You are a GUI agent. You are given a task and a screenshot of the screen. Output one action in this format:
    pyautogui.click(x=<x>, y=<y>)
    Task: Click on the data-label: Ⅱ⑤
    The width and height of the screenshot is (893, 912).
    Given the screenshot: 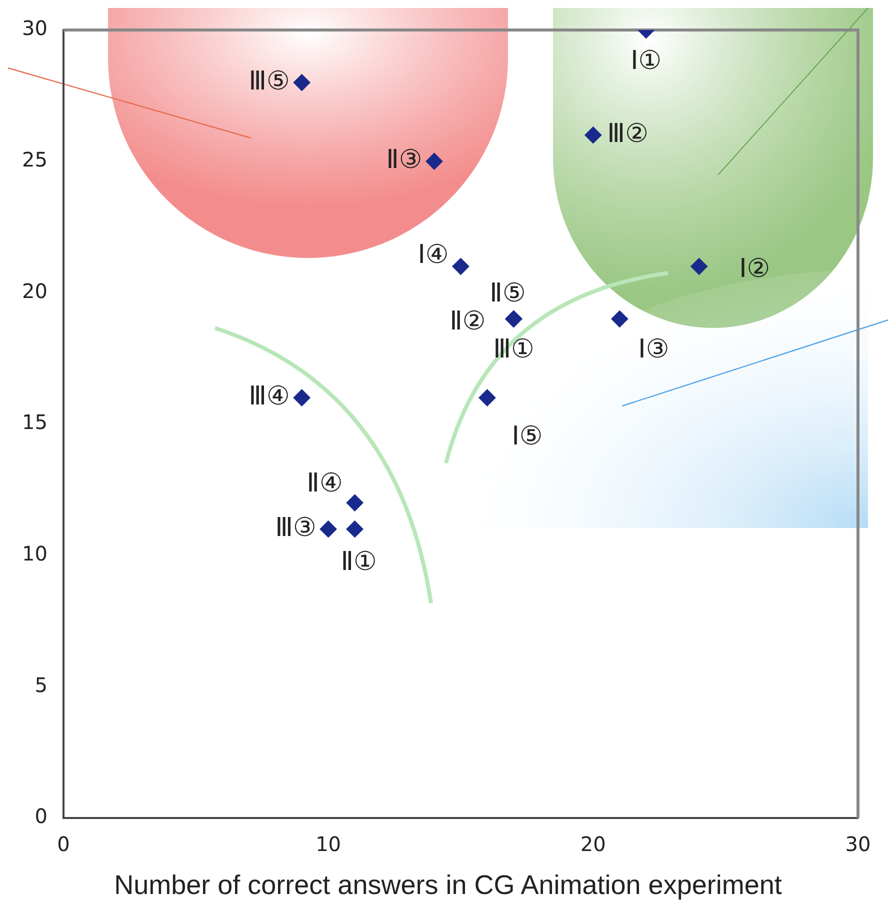 What is the action you would take?
    pyautogui.click(x=508, y=293)
    